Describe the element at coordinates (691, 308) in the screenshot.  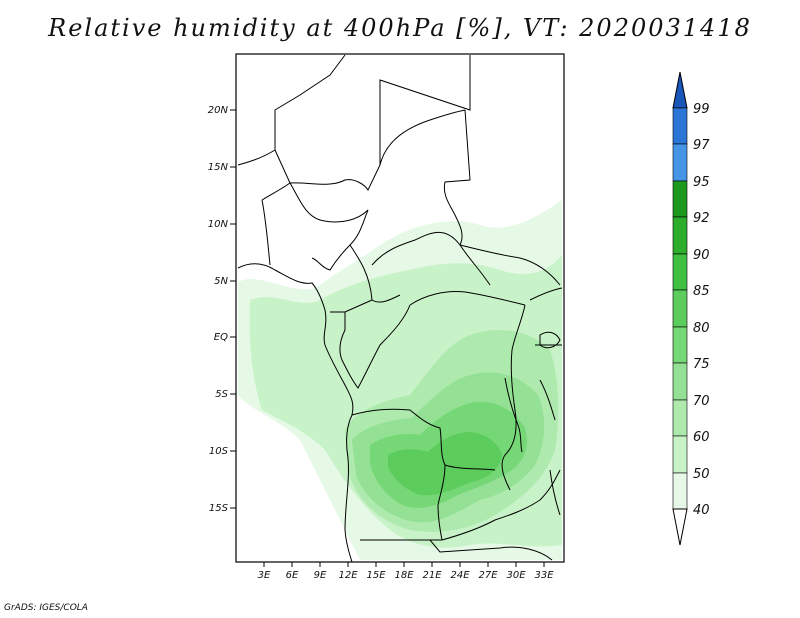
I see `colorbar: 99 97 95 92 90 85 80 75 70 60 50 40` at that location.